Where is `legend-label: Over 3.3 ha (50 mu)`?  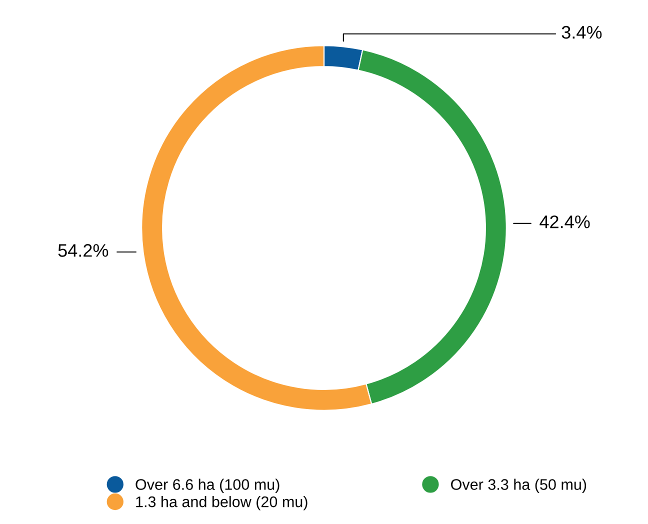
legend-label: Over 3.3 ha (50 mu) is located at coordinates (518, 485).